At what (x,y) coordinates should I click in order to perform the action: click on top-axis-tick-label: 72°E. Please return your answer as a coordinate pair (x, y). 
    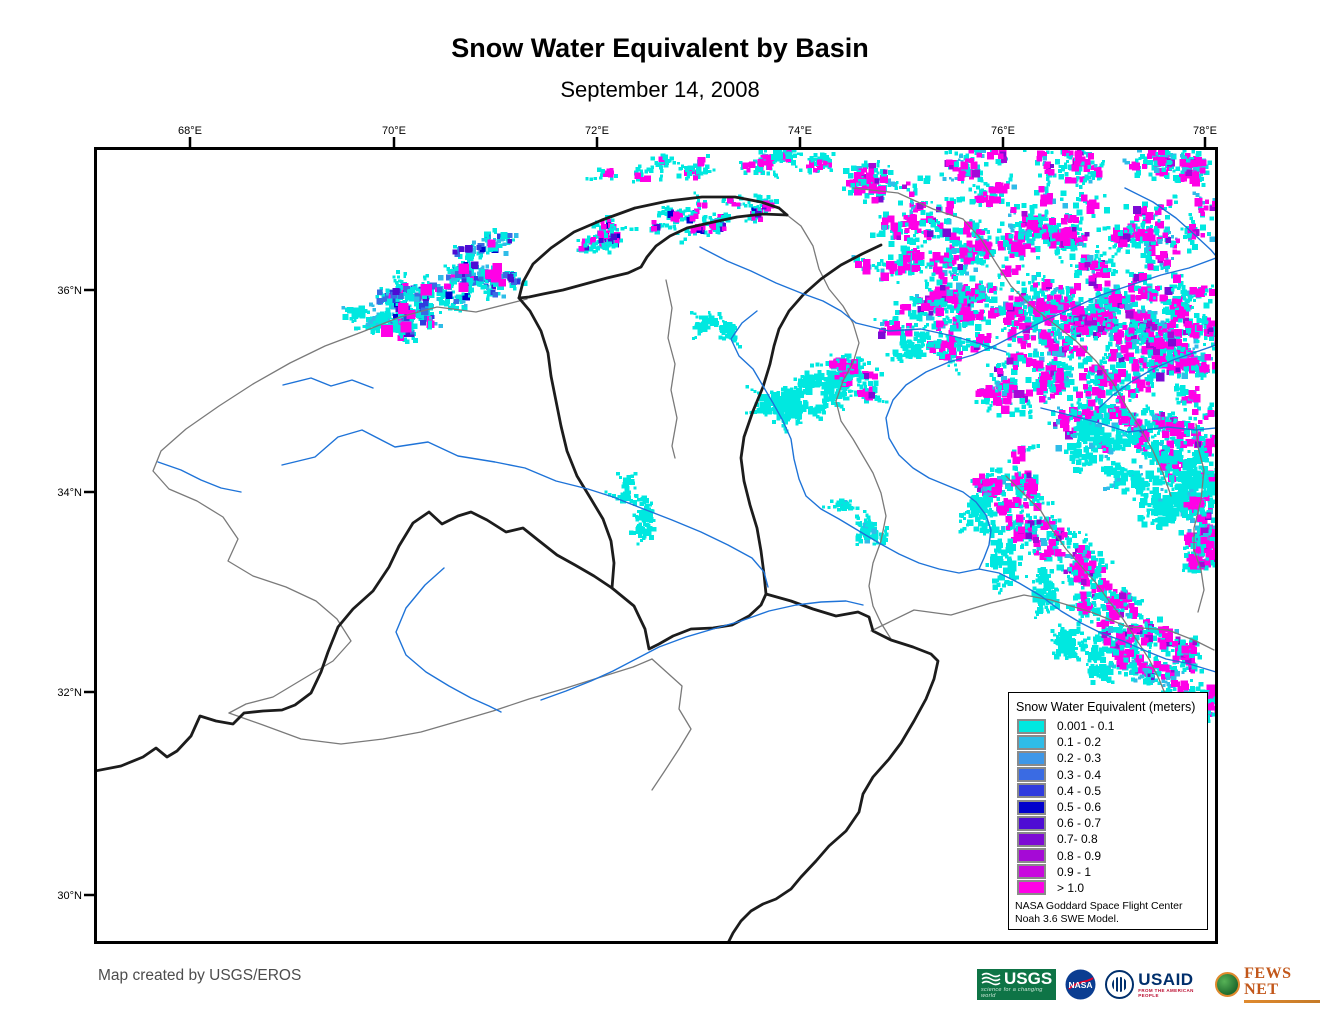
    Looking at the image, I should click on (597, 131).